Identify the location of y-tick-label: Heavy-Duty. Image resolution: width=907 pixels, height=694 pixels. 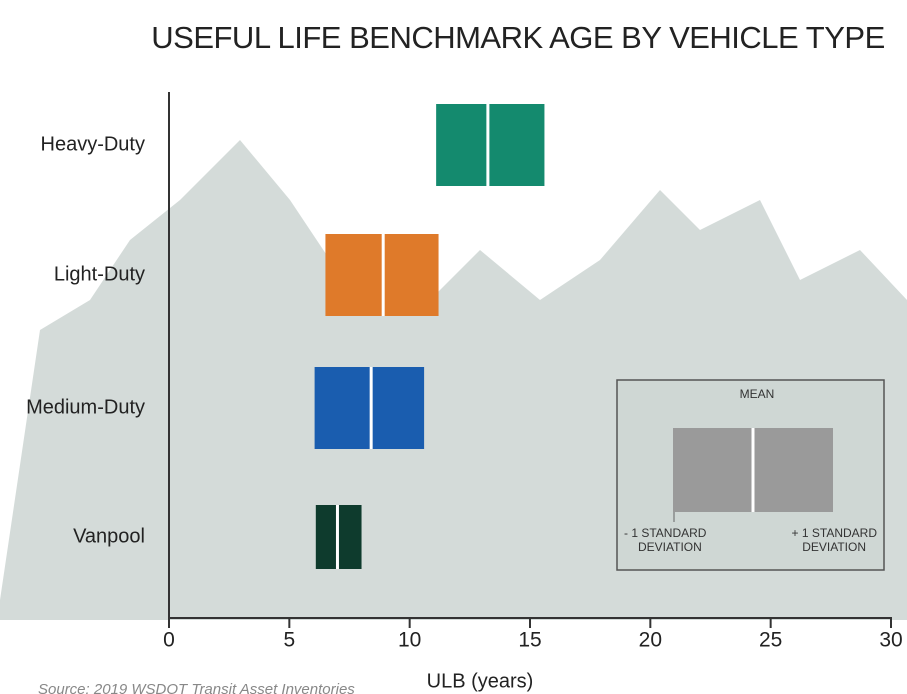
(93, 144).